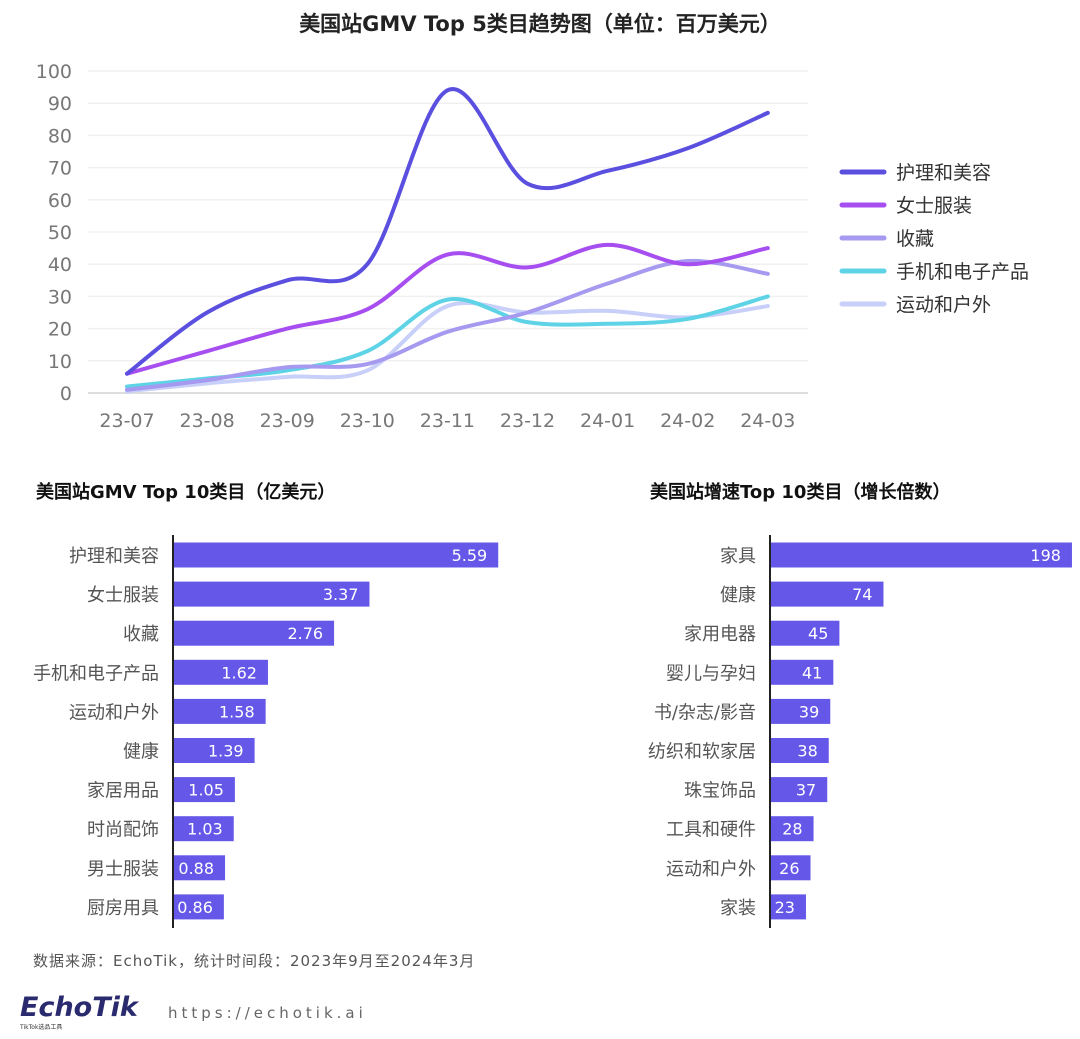 The width and height of the screenshot is (1080, 1039). I want to click on bar-category-label: 家居用品, so click(123, 791).